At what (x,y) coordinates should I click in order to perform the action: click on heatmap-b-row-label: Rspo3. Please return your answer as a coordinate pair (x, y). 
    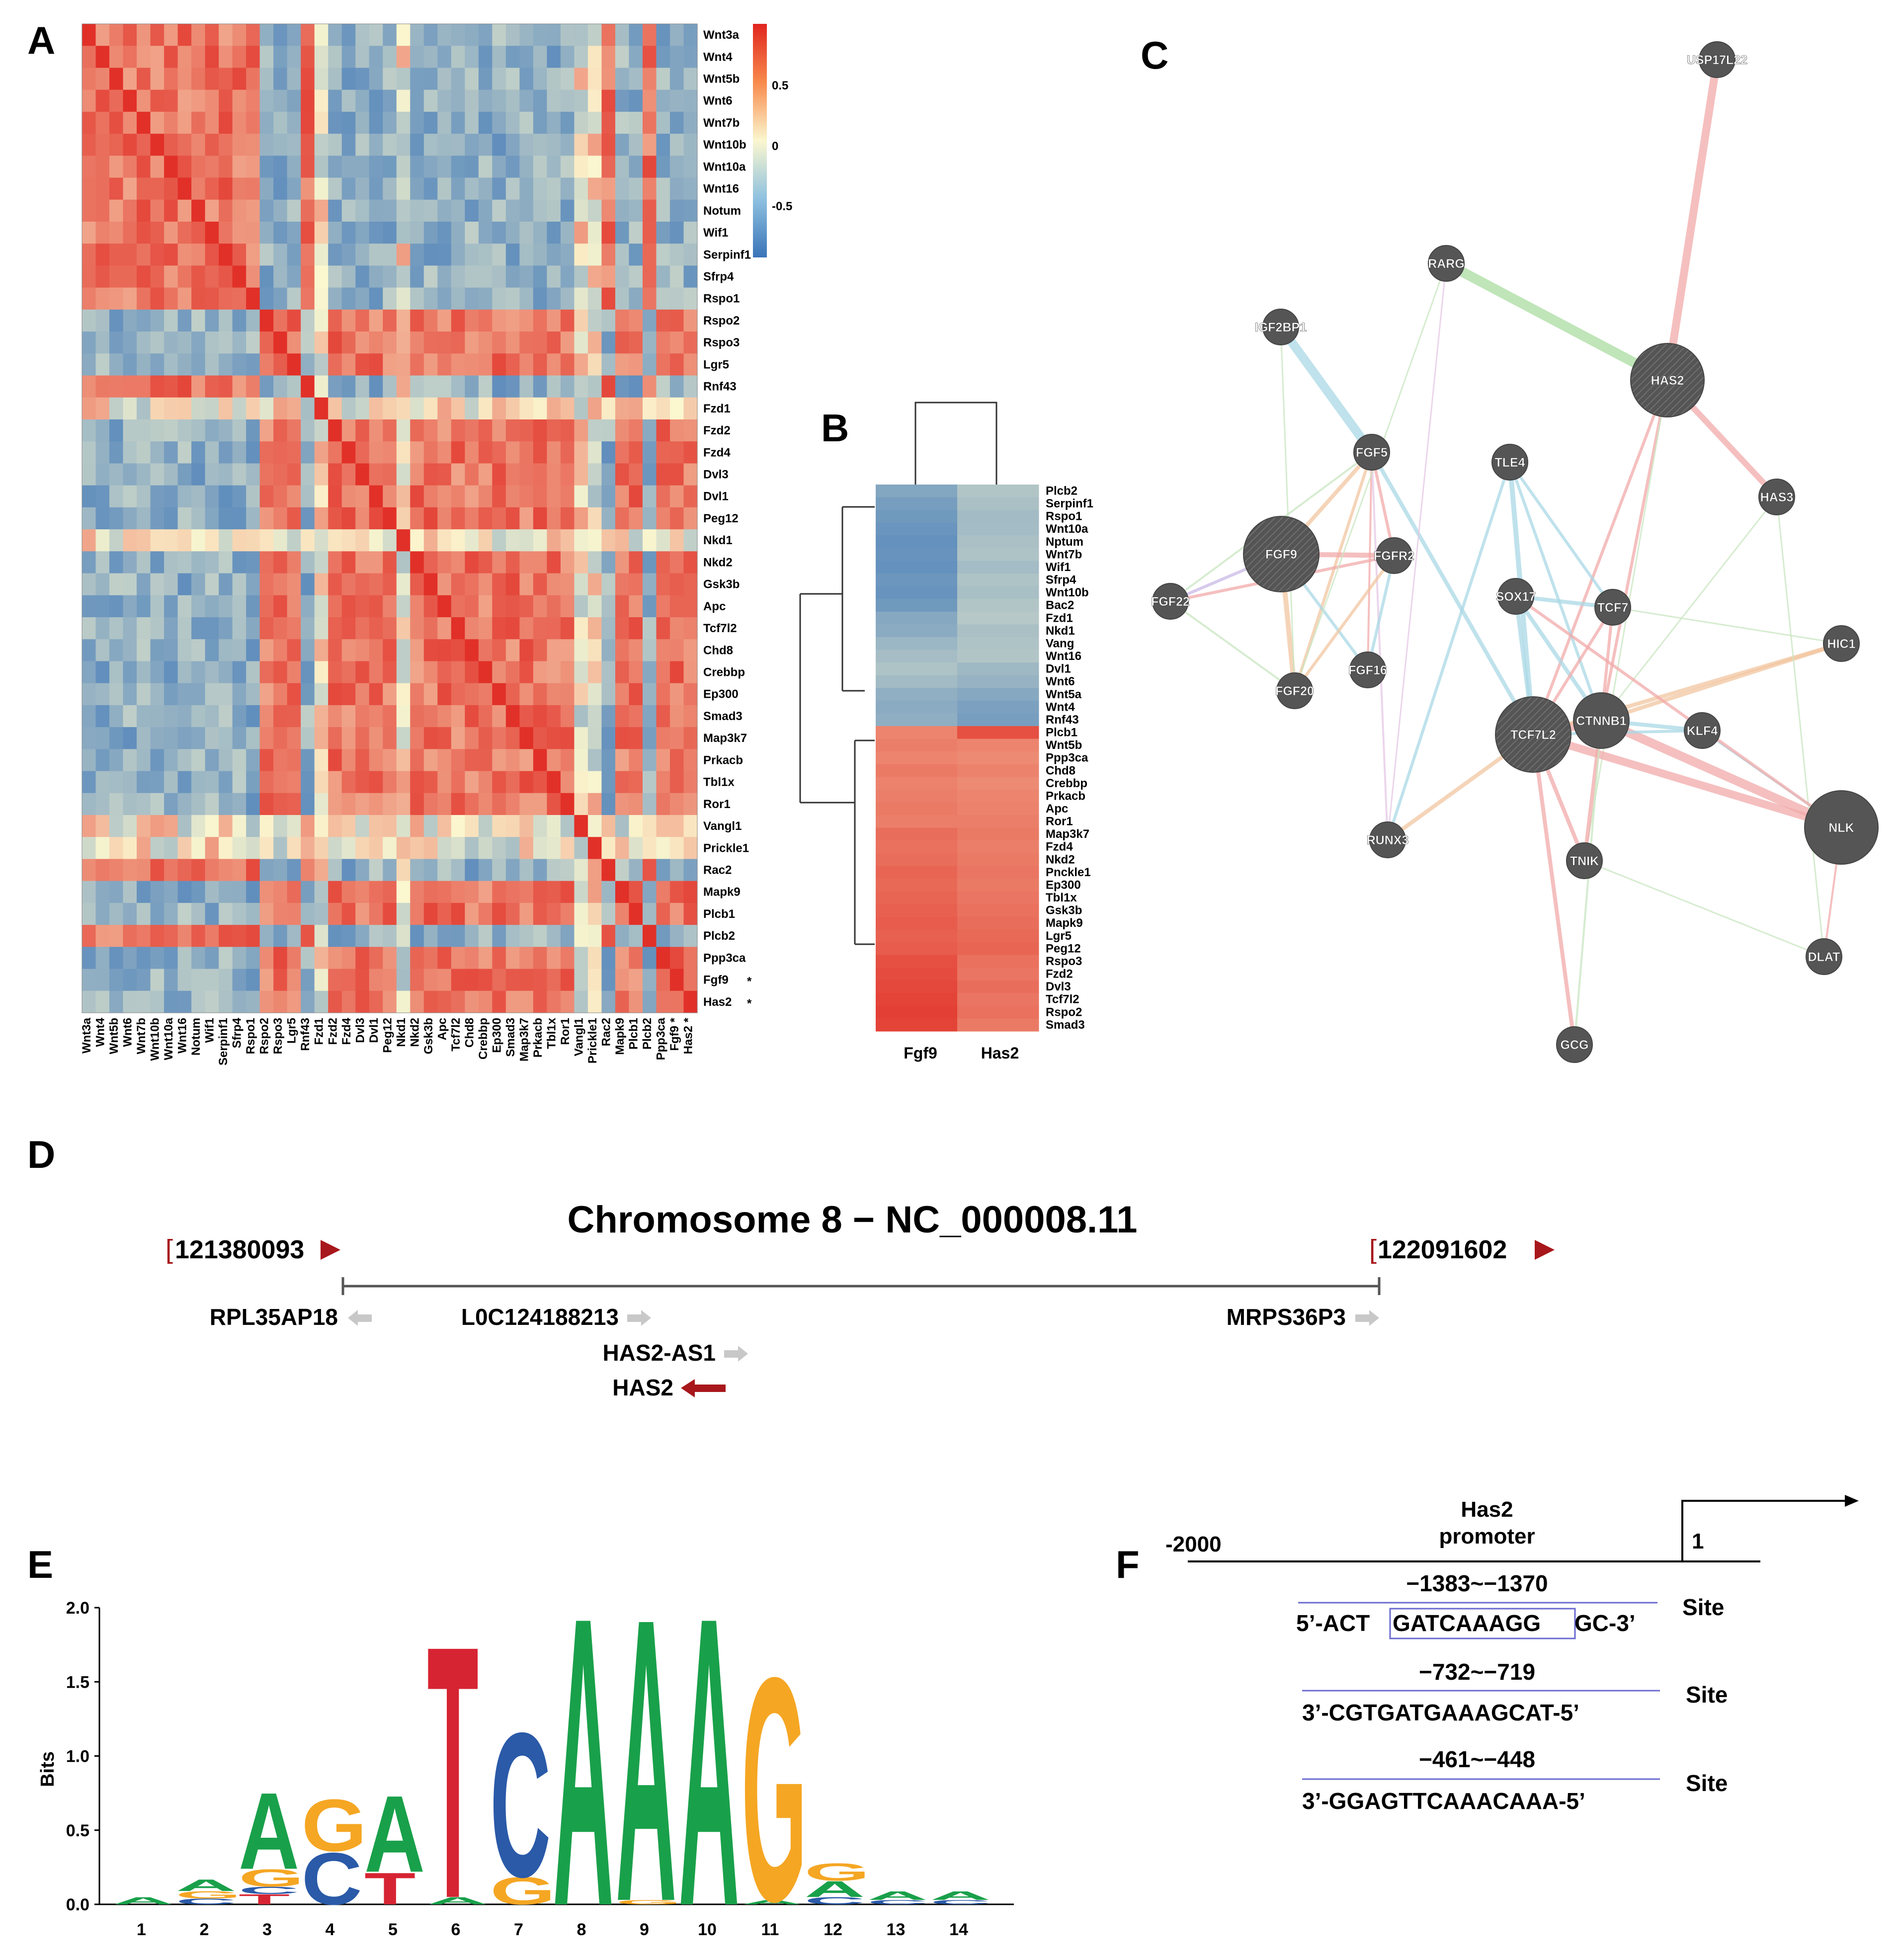
    Looking at the image, I should click on (1064, 962).